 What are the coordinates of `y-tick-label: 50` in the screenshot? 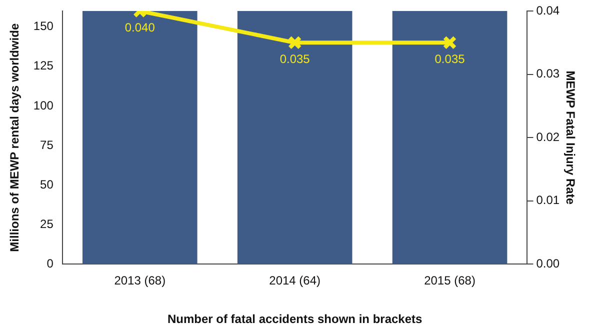 It's located at (47, 184).